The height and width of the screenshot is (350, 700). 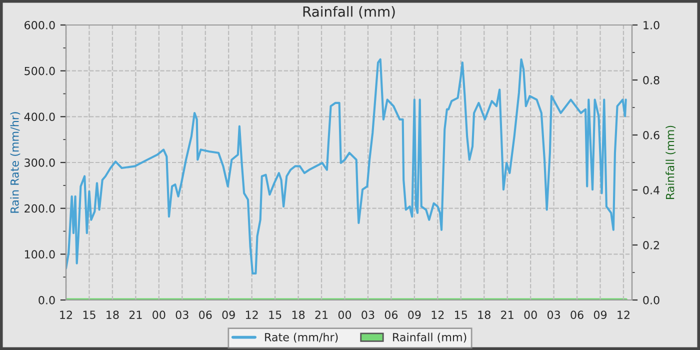 I want to click on y2-tick-label: 1.0, so click(x=652, y=25).